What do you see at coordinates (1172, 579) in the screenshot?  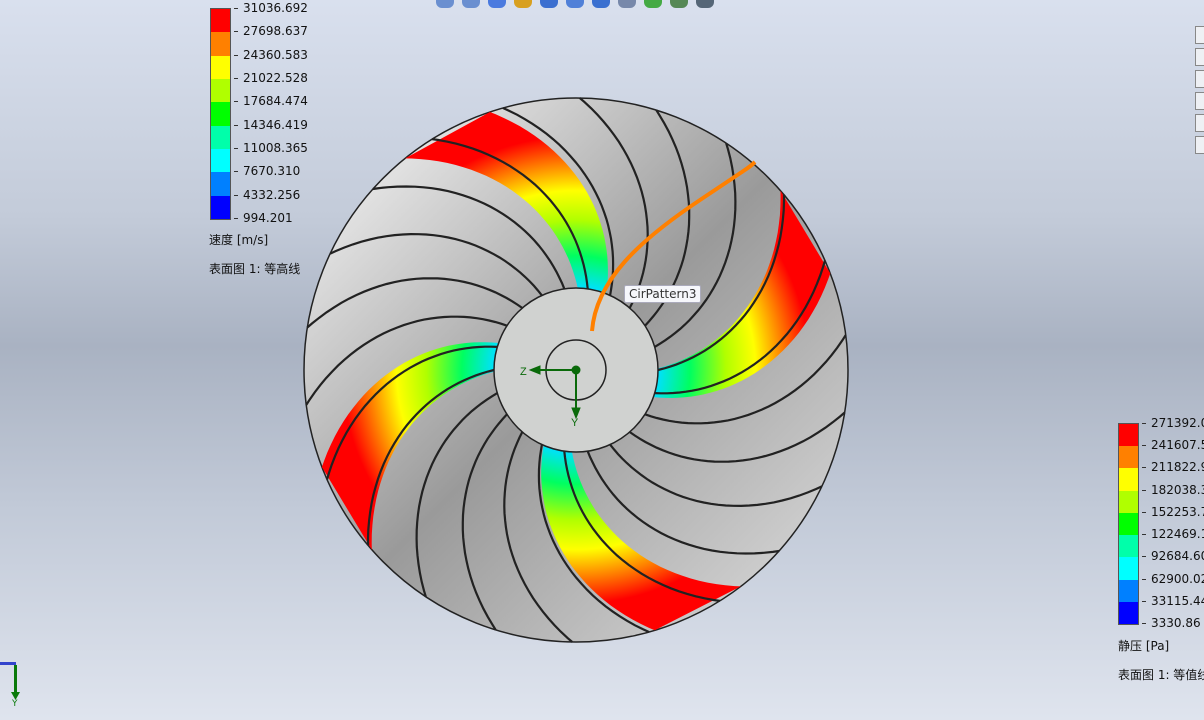 I see `legend-tick-label: 62900.02` at bounding box center [1172, 579].